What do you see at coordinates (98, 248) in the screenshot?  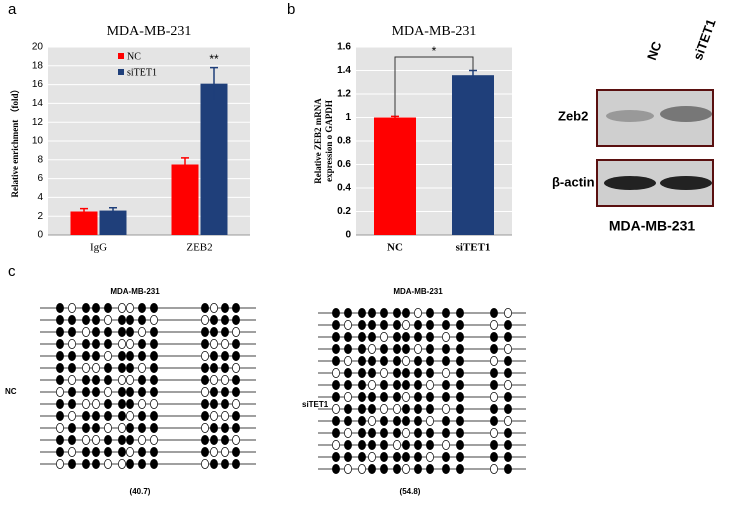 I see `x-tick-label: IgG` at bounding box center [98, 248].